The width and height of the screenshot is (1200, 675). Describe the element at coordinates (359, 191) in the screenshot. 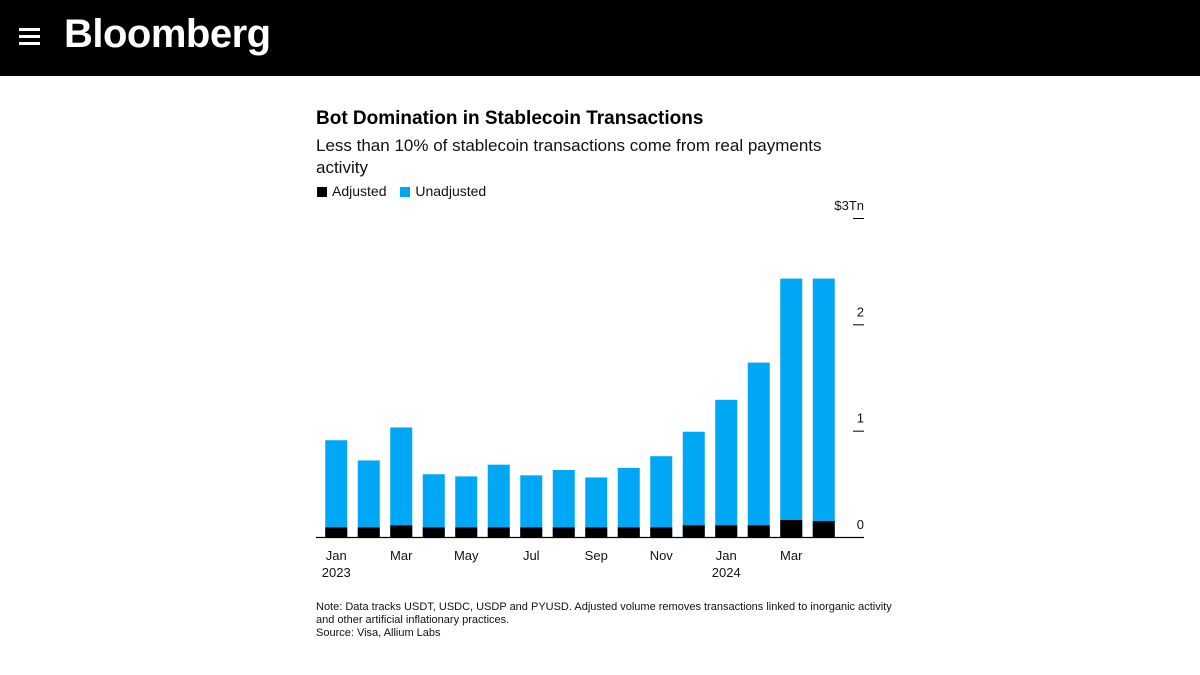

I see `legend-label-adjusted: Adjusted` at that location.